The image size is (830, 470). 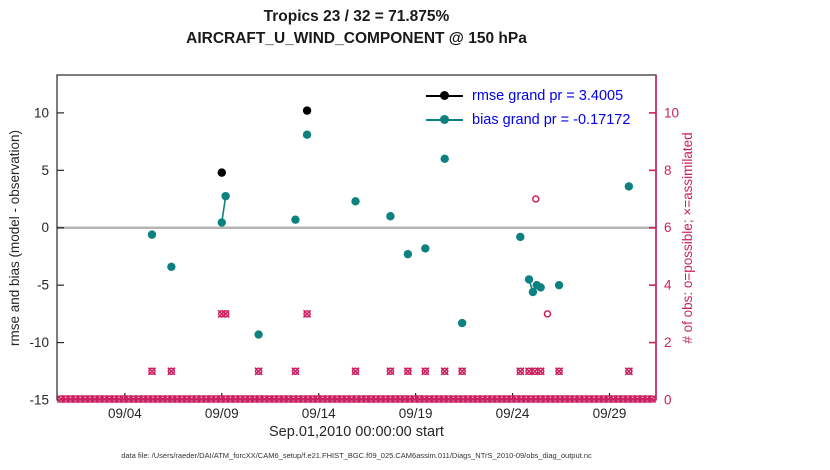 I want to click on left-axis-tick-label: 5, so click(x=45, y=170).